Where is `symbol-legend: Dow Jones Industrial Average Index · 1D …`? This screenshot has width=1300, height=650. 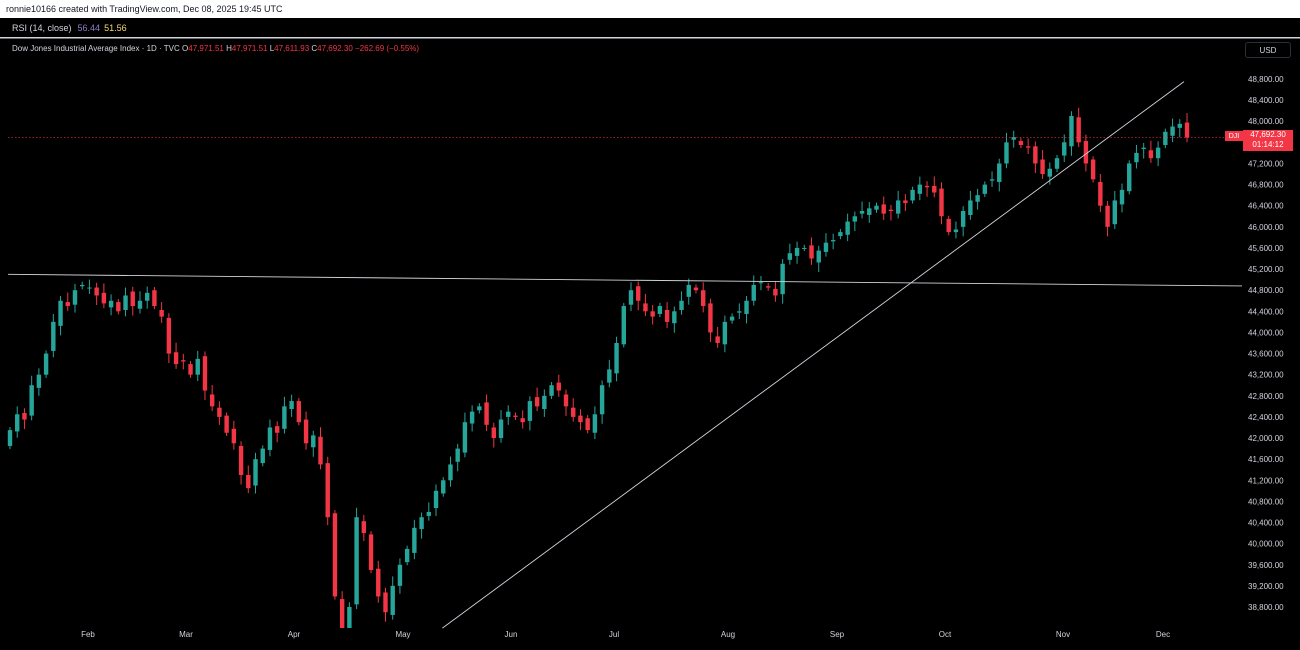 symbol-legend: Dow Jones Industrial Average Index · 1D … is located at coordinates (215, 48).